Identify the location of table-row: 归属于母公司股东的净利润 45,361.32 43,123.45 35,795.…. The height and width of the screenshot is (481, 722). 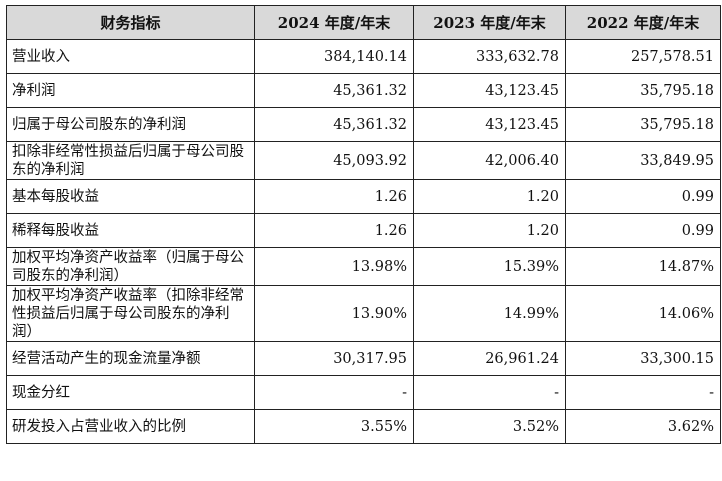
(363, 124).